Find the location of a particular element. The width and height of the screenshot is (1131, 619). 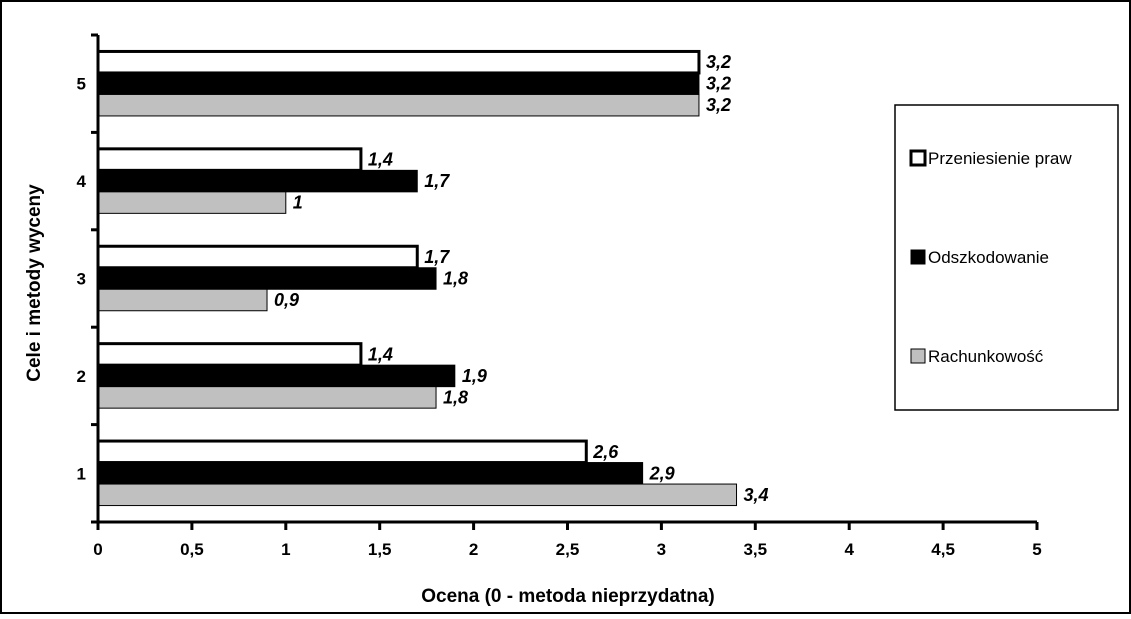

bar-cat2-series1 is located at coordinates (229, 354).